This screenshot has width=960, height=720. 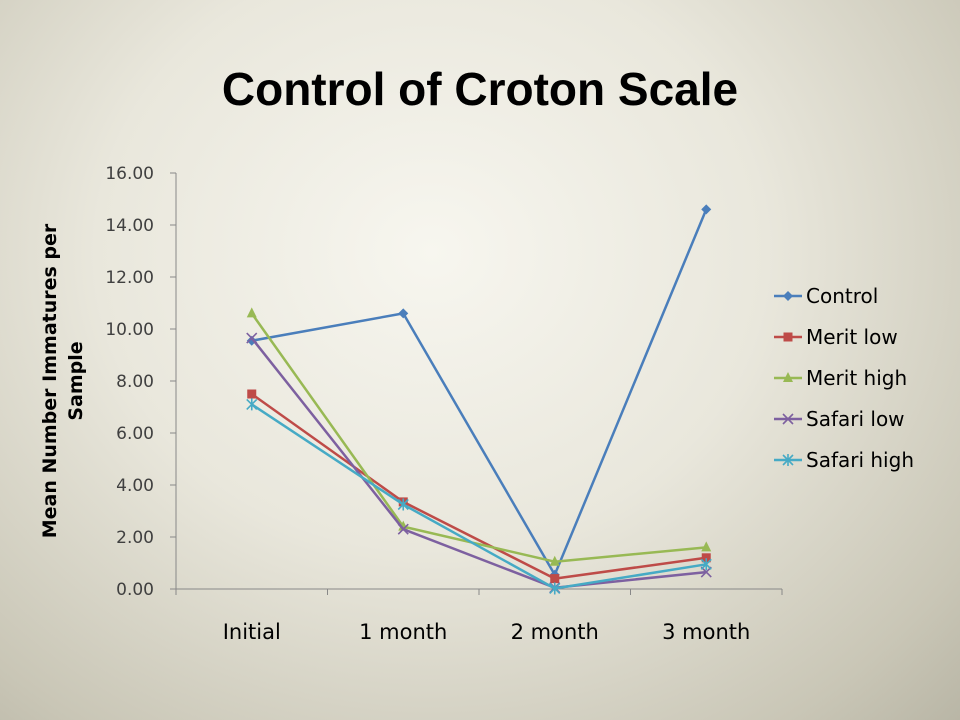 I want to click on legend-label: Safari low, so click(x=855, y=419).